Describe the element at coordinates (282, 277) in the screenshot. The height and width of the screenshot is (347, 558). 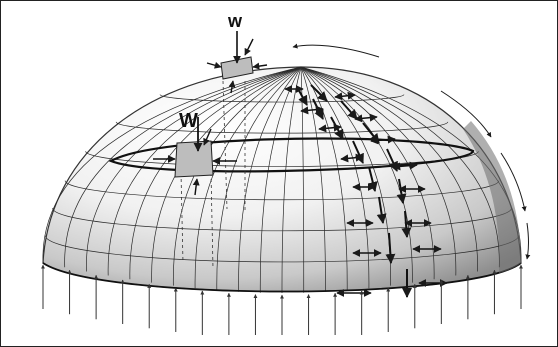
I see `base-ring` at that location.